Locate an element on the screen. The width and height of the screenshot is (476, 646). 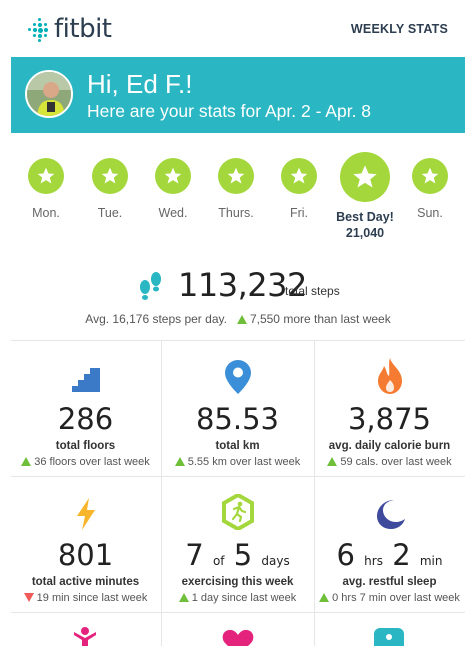
calories-value: 3,875 is located at coordinates (389, 419).